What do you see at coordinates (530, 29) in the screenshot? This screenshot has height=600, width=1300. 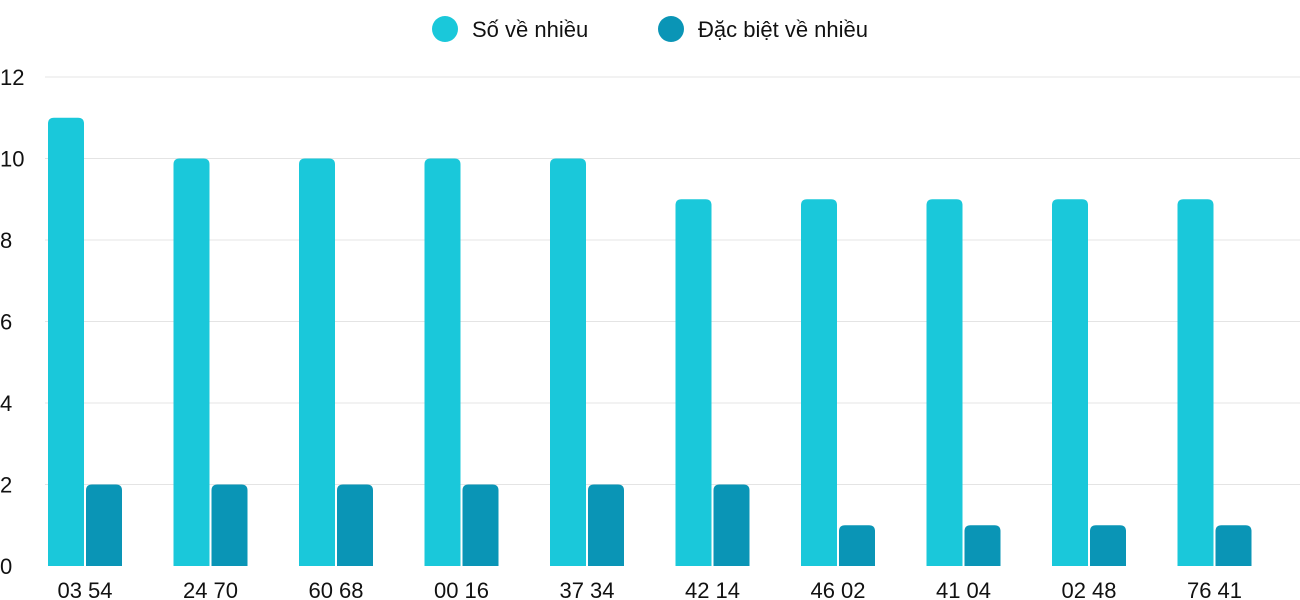 I see `legend-label: Số về nhiều` at bounding box center [530, 29].